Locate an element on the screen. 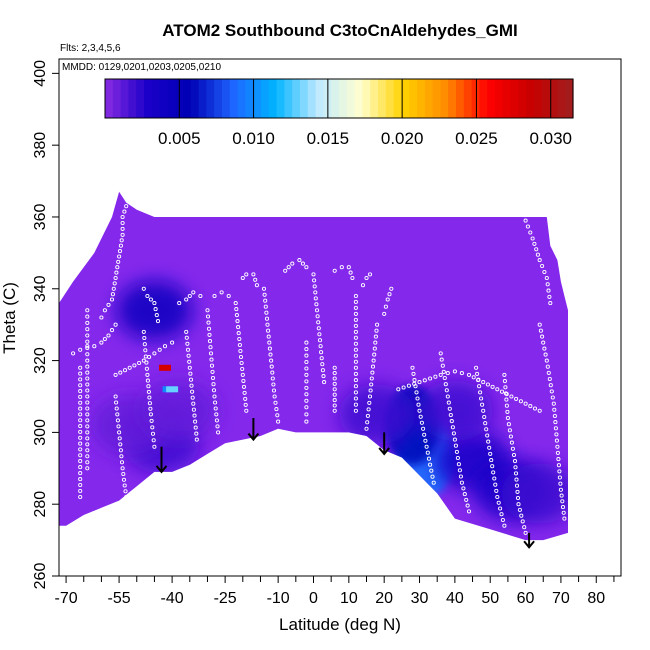 The image size is (650, 650). y-tick-label: 320 is located at coordinates (40, 360).